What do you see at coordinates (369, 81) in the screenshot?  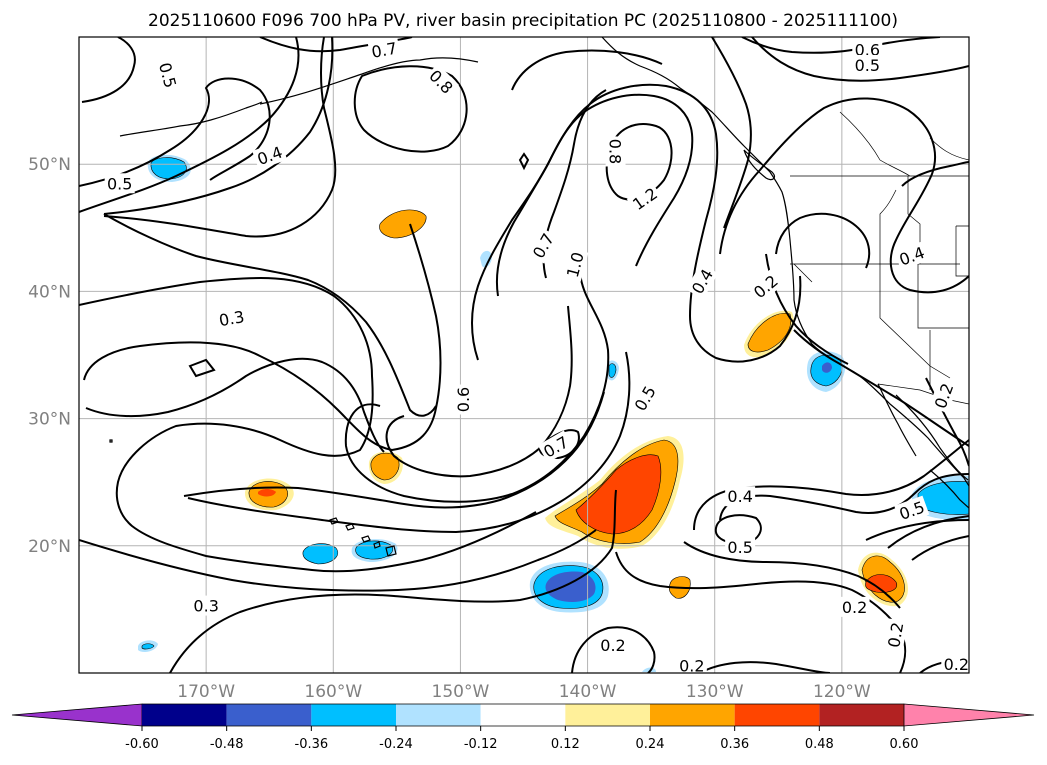 I see `coast-aleutian-alaska-detail` at bounding box center [369, 81].